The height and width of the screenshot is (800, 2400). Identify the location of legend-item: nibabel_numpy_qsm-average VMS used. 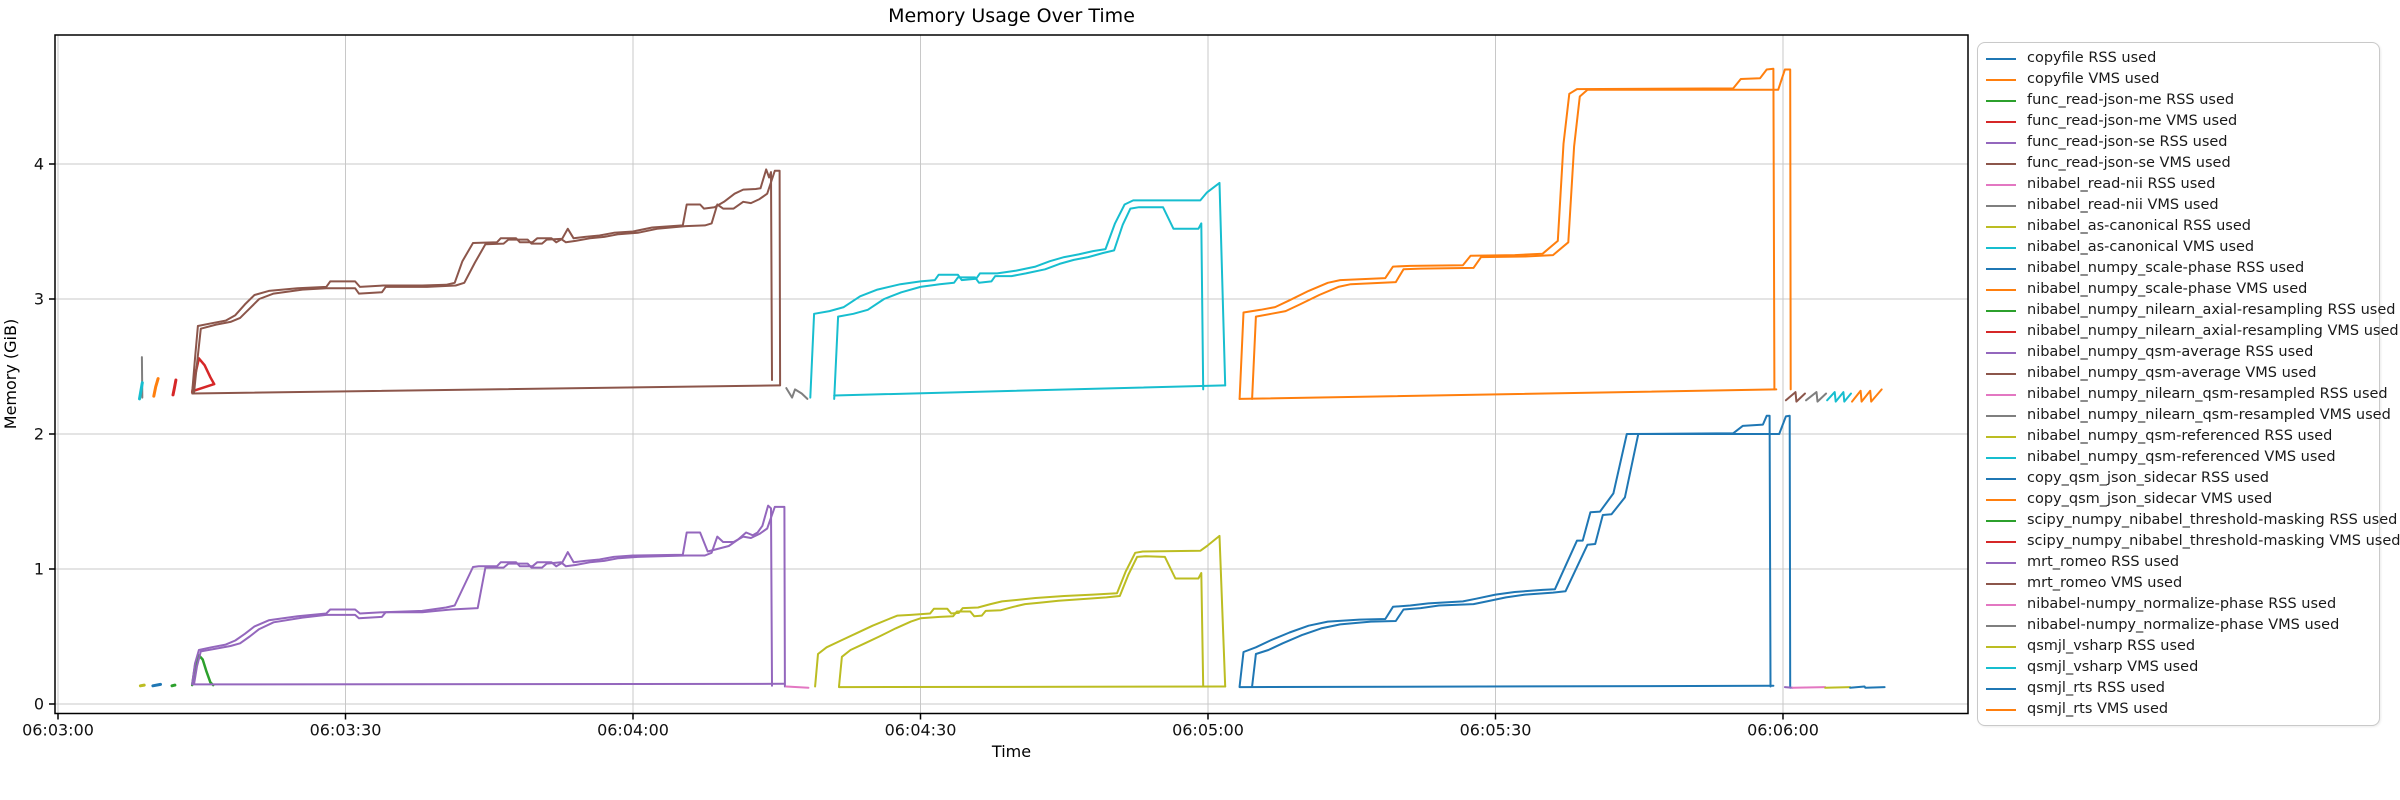
(2178, 373).